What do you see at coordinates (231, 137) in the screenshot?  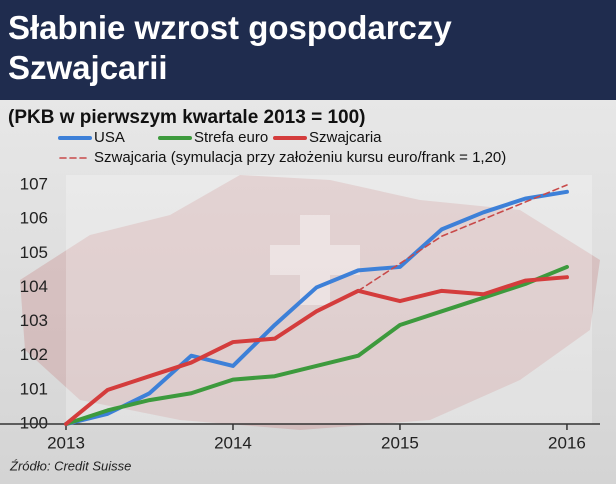 I see `legend-label: Strefa euro` at bounding box center [231, 137].